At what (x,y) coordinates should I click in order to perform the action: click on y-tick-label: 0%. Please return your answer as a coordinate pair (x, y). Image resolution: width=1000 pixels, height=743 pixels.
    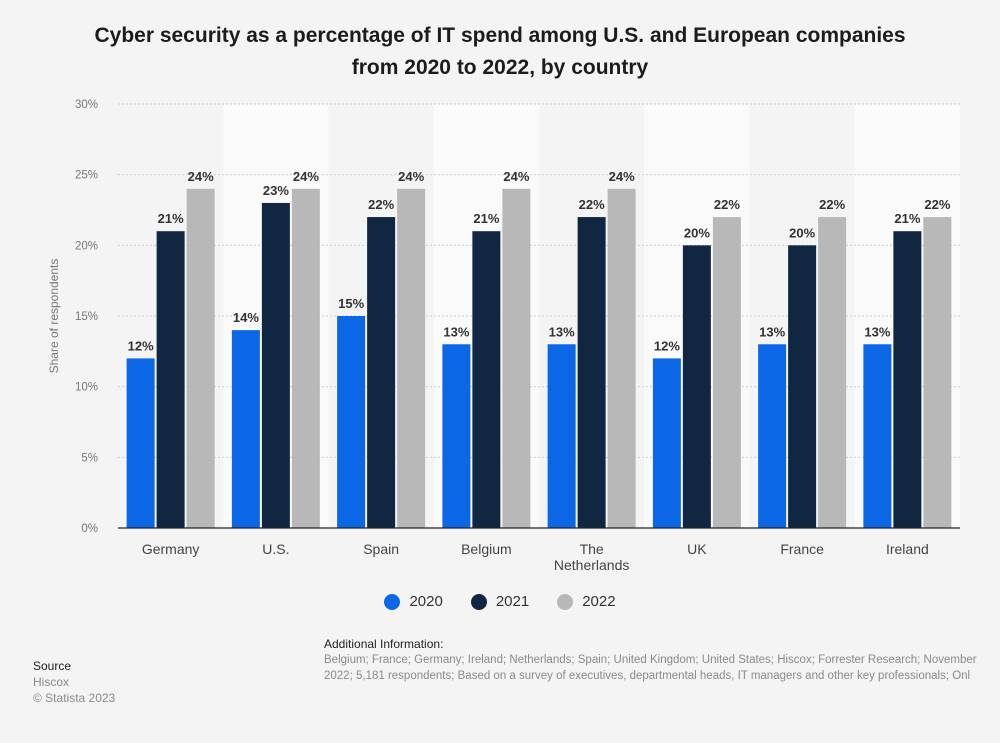
    Looking at the image, I should click on (89, 529).